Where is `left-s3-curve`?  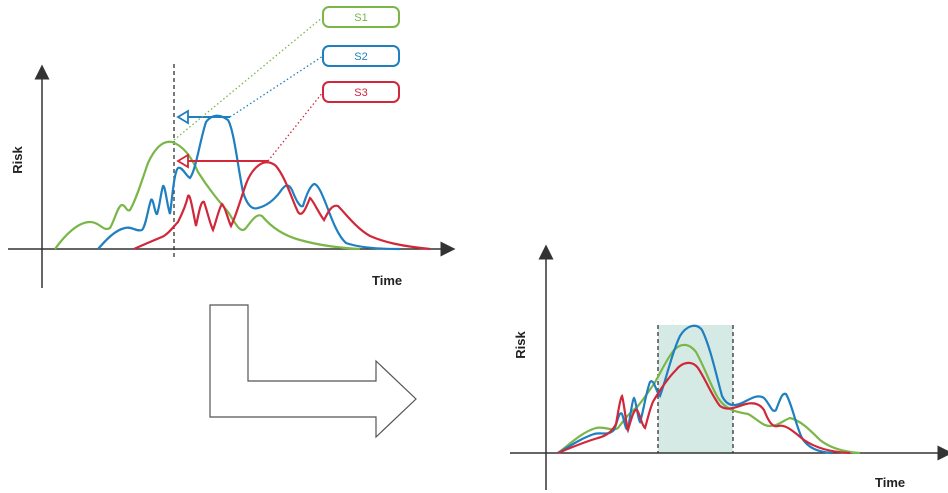 left-s3-curve is located at coordinates (282, 206).